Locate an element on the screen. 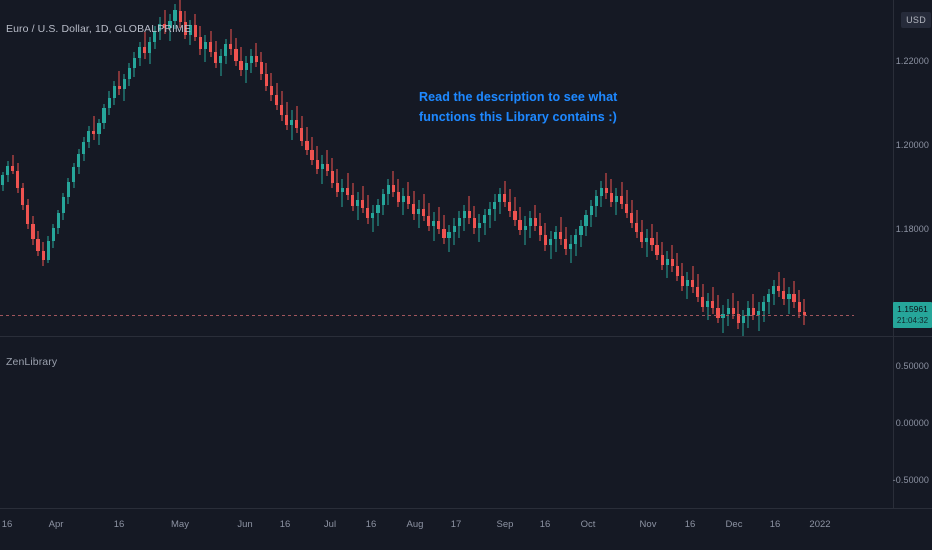 The image size is (932, 550). pane-separator is located at coordinates (466, 336).